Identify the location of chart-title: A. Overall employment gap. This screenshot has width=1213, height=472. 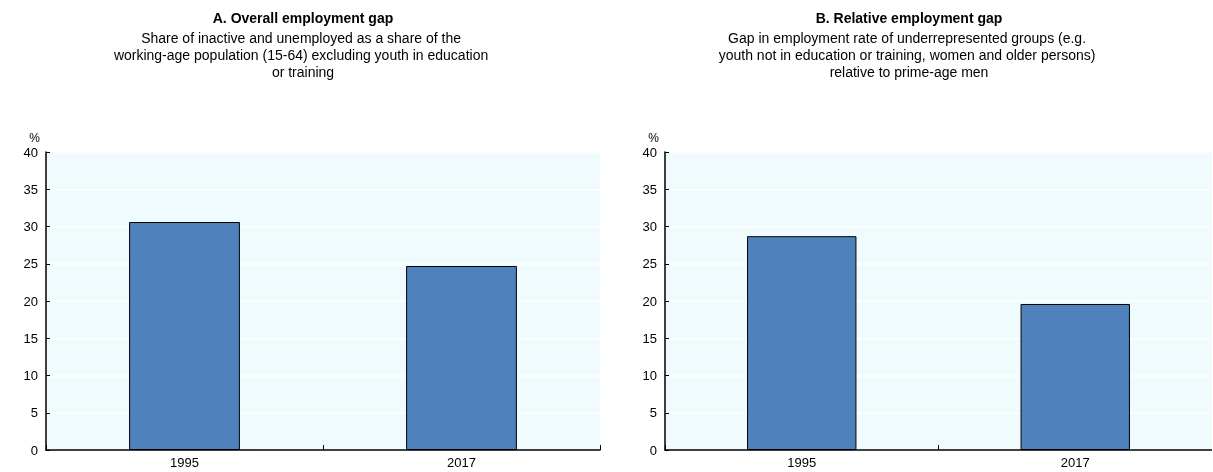
(303, 18).